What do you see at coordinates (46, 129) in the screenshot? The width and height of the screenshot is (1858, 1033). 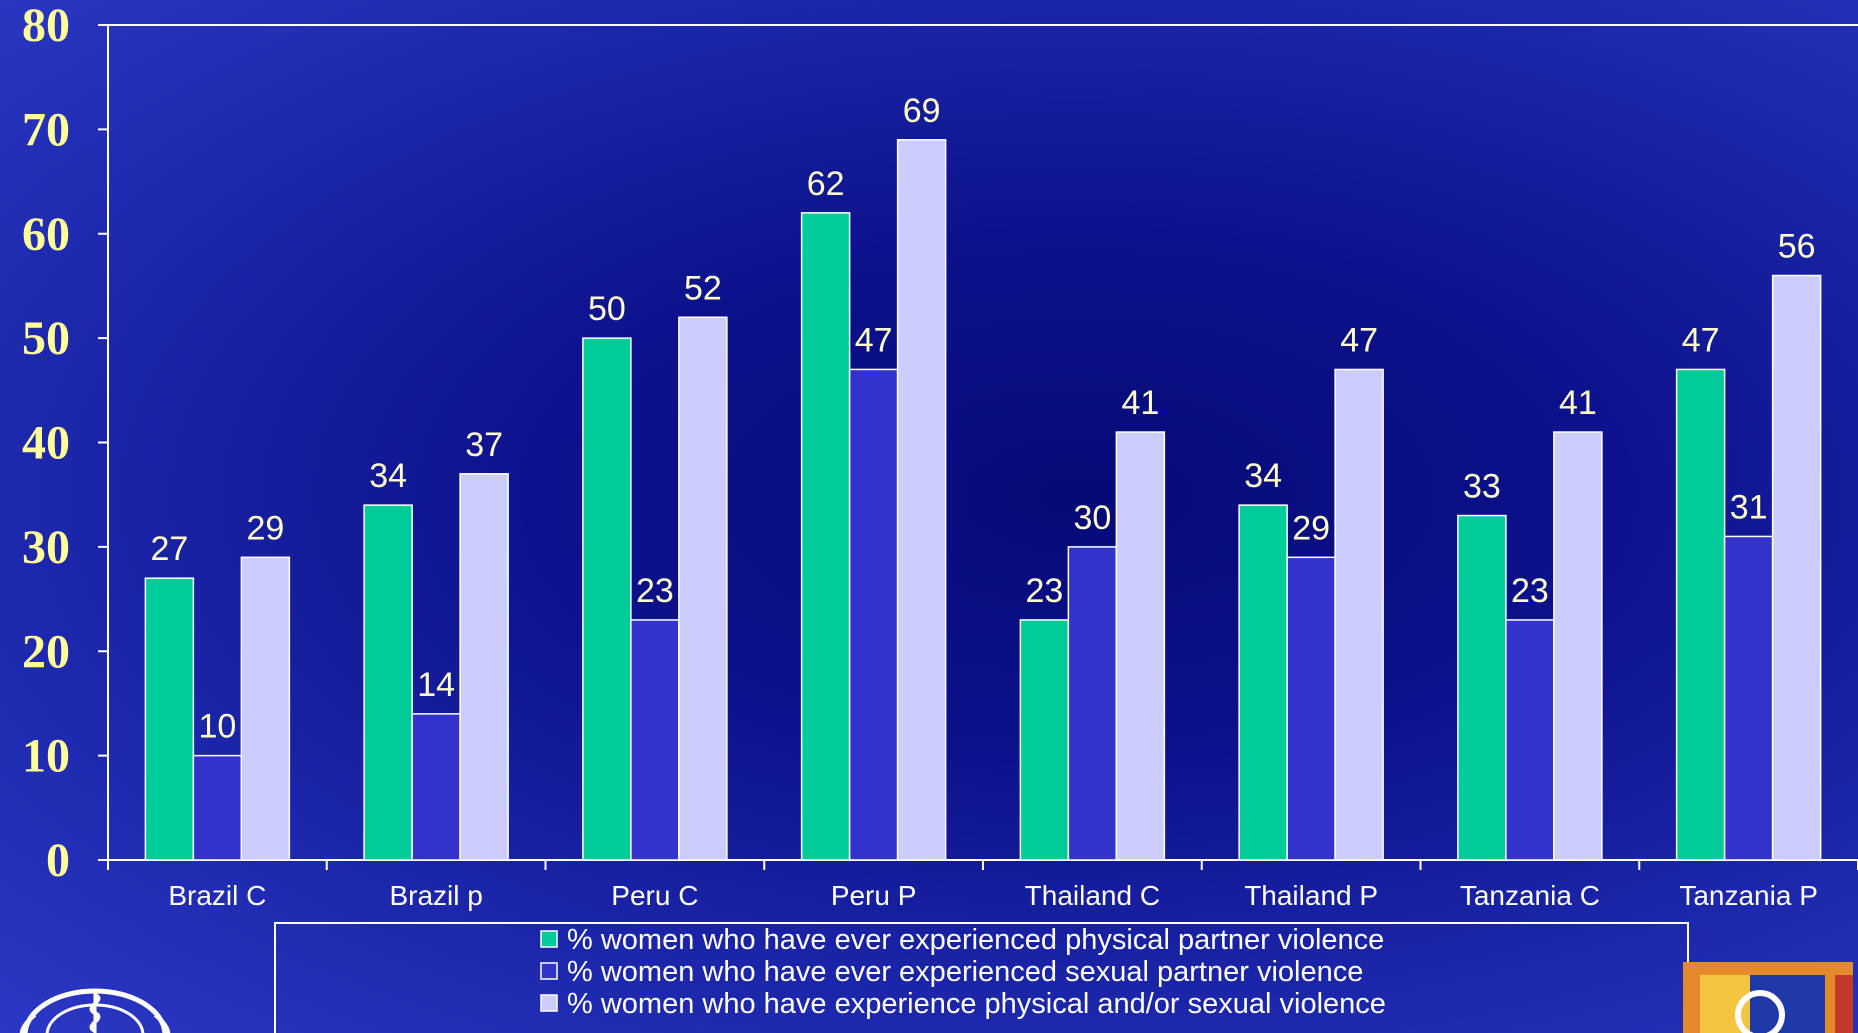 I see `y-tick-label: 70` at bounding box center [46, 129].